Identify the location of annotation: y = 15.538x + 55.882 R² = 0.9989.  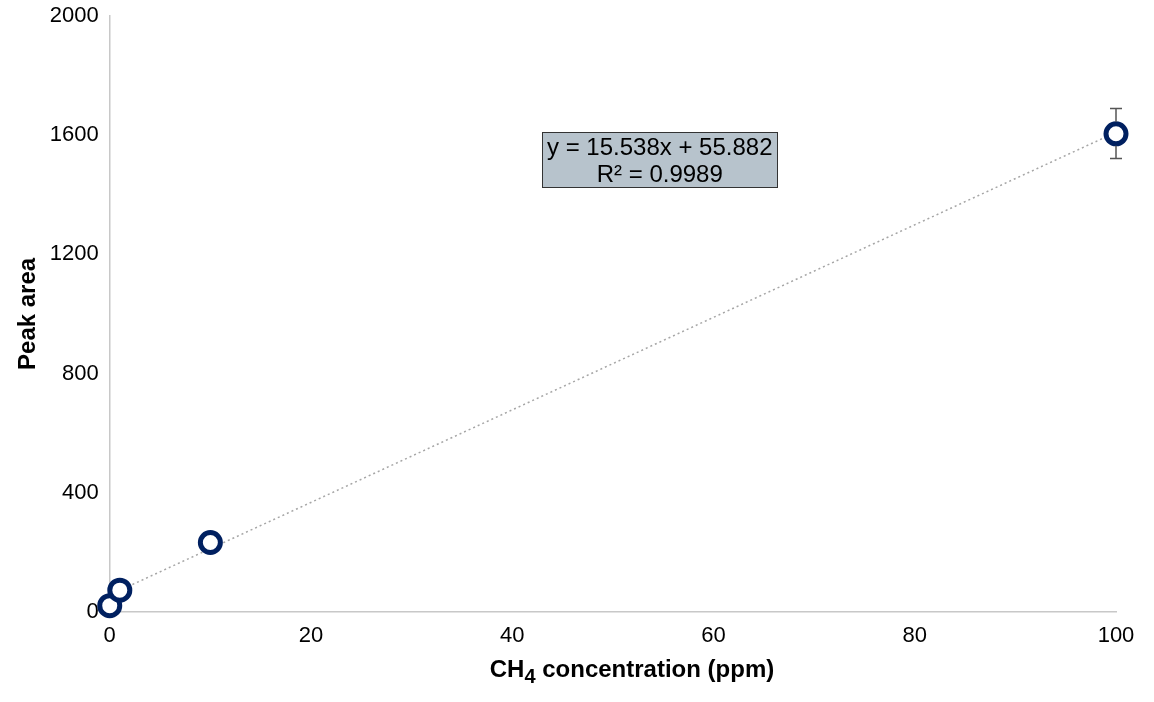
(660, 160).